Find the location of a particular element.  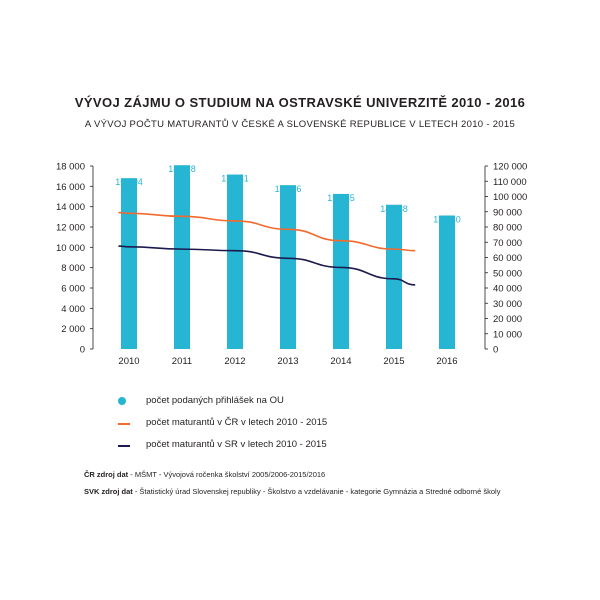

right-tick-label: 30 000 is located at coordinates (507, 304).